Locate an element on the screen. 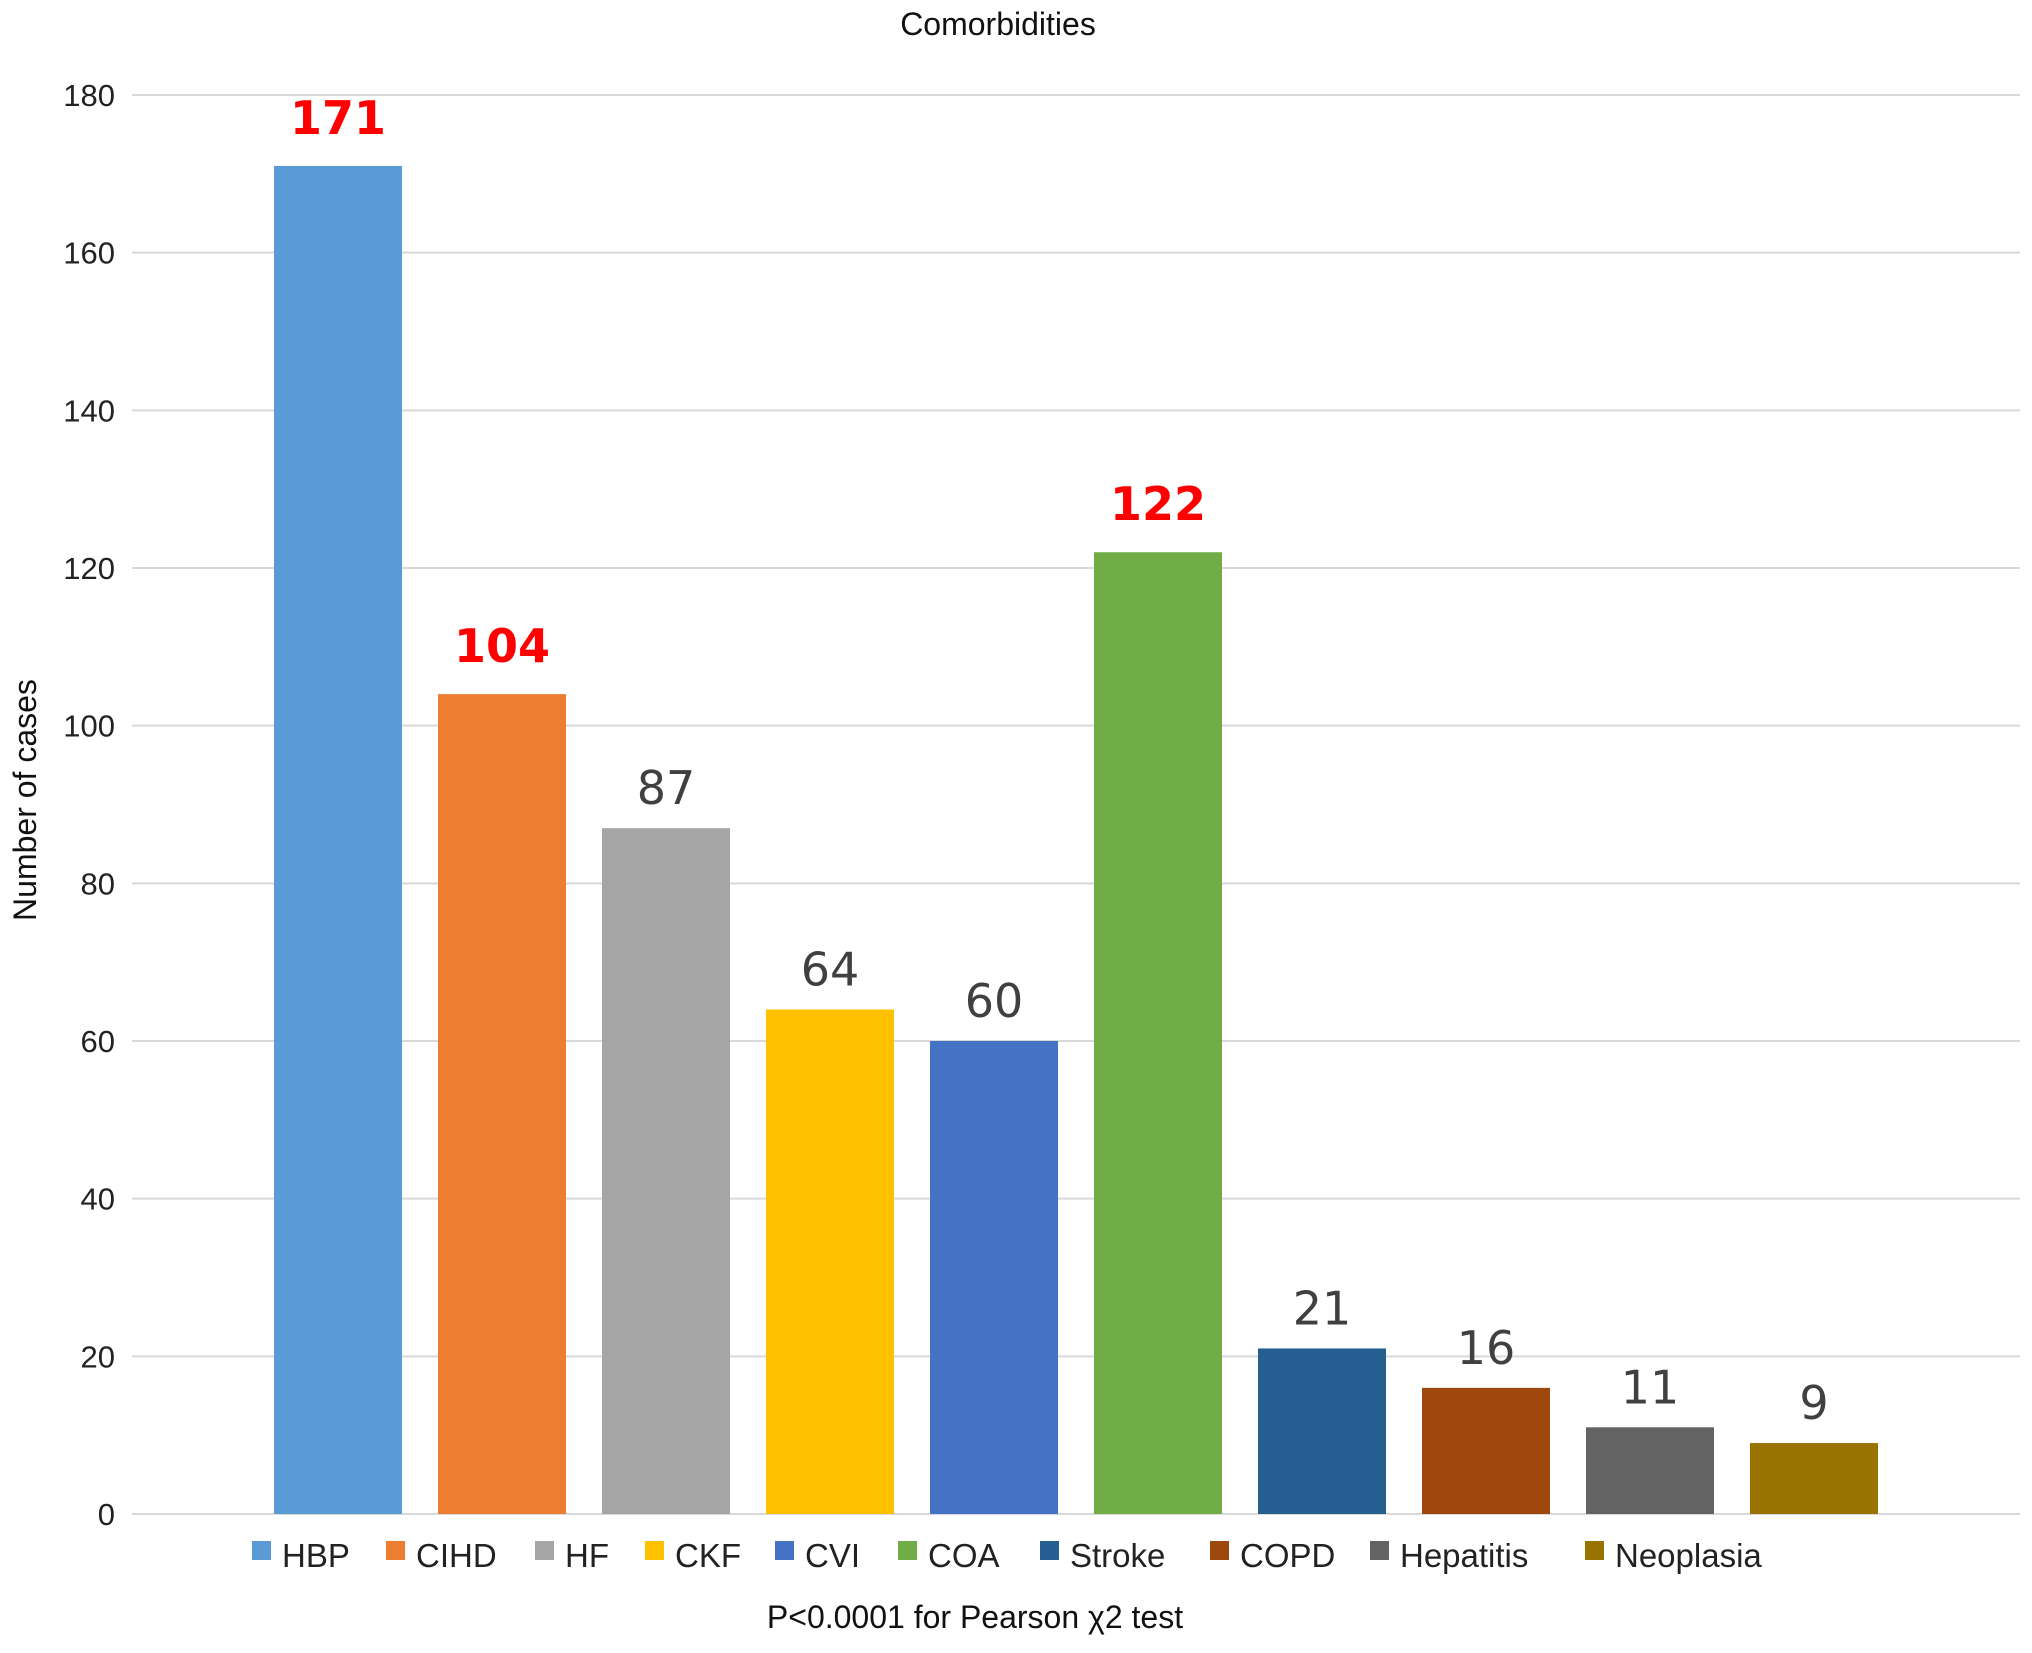  data-label-ckf: 64 is located at coordinates (830, 969).